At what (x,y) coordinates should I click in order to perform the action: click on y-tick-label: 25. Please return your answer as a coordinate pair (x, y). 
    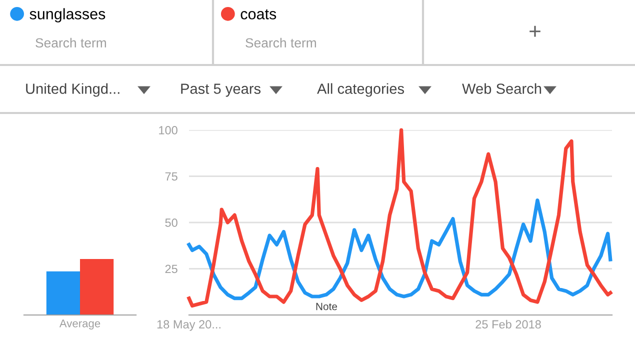
    Looking at the image, I should click on (171, 269).